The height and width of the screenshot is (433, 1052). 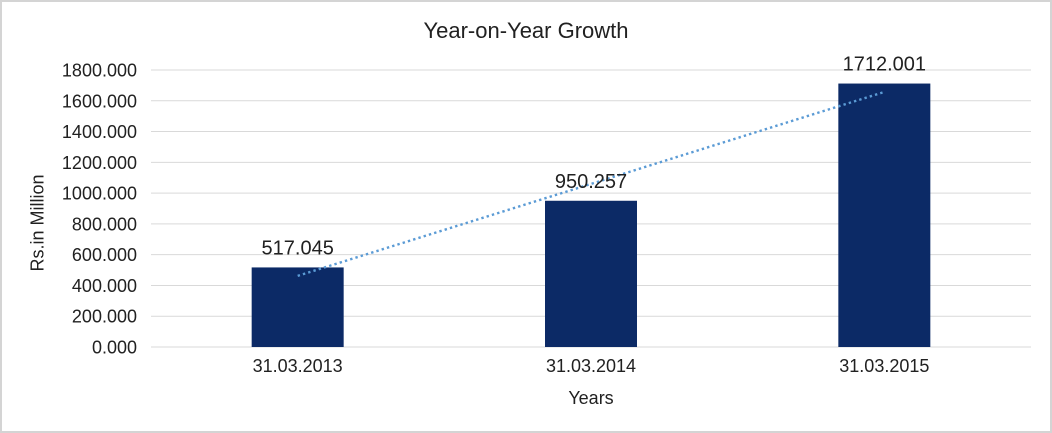 I want to click on bar-value-label: 517.045, so click(x=298, y=248).